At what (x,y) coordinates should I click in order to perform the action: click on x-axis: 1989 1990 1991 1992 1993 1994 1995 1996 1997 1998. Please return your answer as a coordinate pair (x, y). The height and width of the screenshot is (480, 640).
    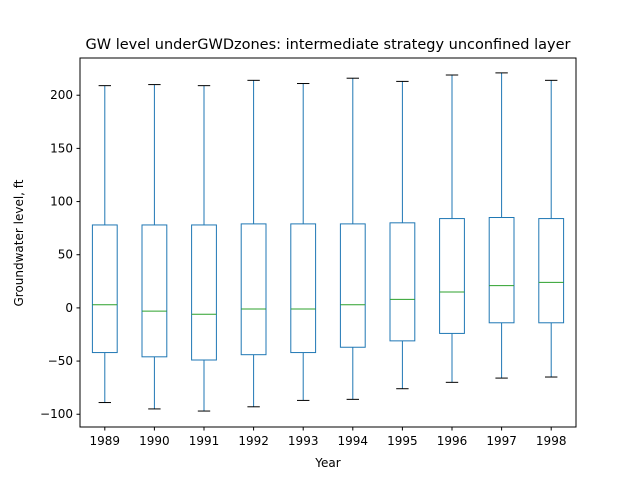
    Looking at the image, I should click on (328, 437).